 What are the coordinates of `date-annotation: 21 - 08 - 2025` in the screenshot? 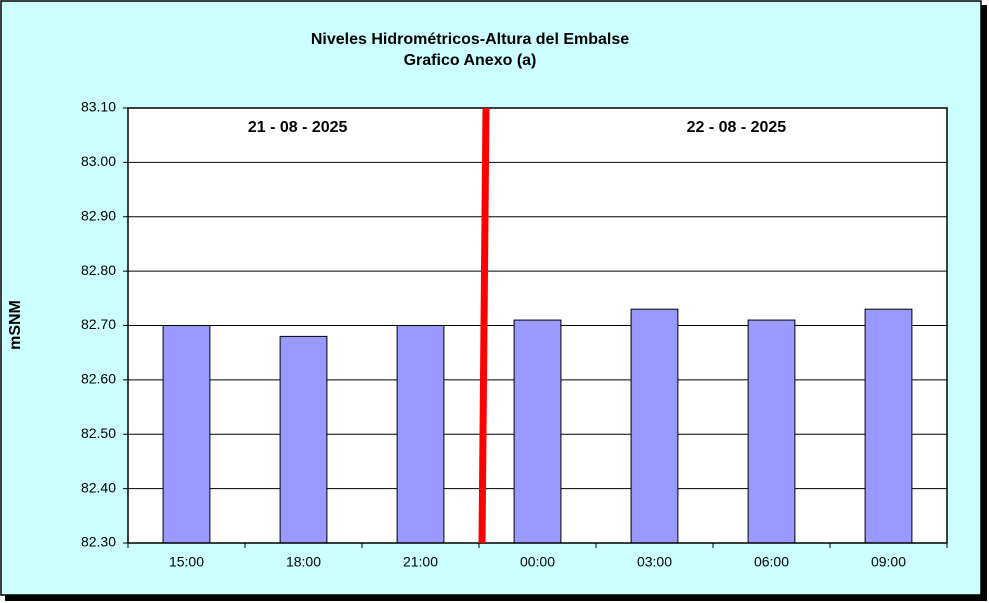 It's located at (298, 127).